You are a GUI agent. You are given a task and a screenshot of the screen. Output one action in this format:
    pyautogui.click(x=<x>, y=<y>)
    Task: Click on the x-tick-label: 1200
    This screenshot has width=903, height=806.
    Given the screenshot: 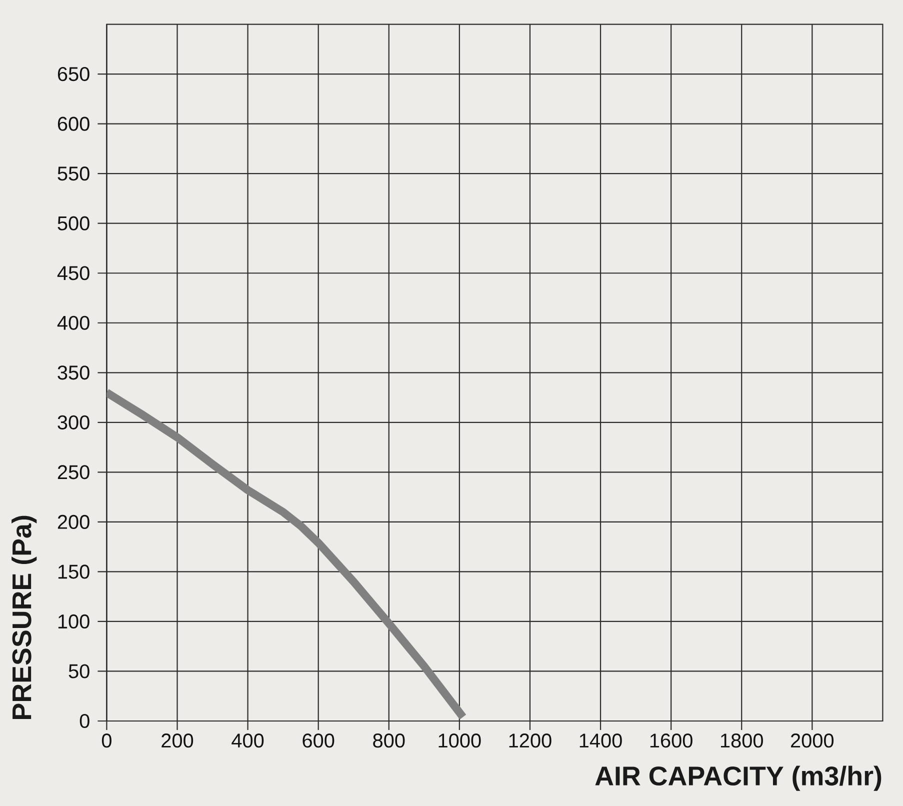 What is the action you would take?
    pyautogui.click(x=530, y=741)
    